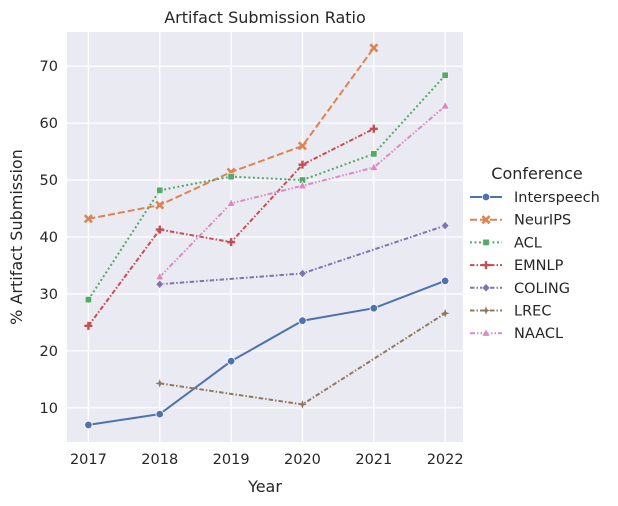 The image size is (618, 506). Describe the element at coordinates (536, 173) in the screenshot. I see `legend-title: Conference` at that location.